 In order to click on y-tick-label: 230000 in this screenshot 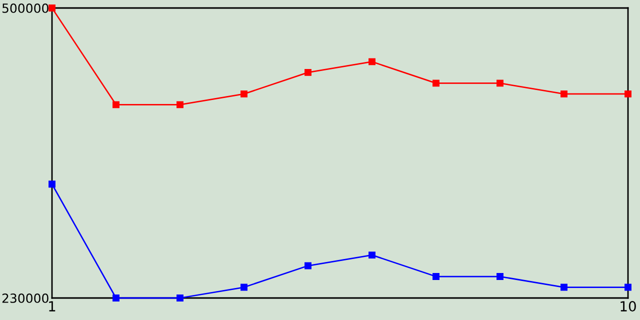, I will do `click(25, 298)`.